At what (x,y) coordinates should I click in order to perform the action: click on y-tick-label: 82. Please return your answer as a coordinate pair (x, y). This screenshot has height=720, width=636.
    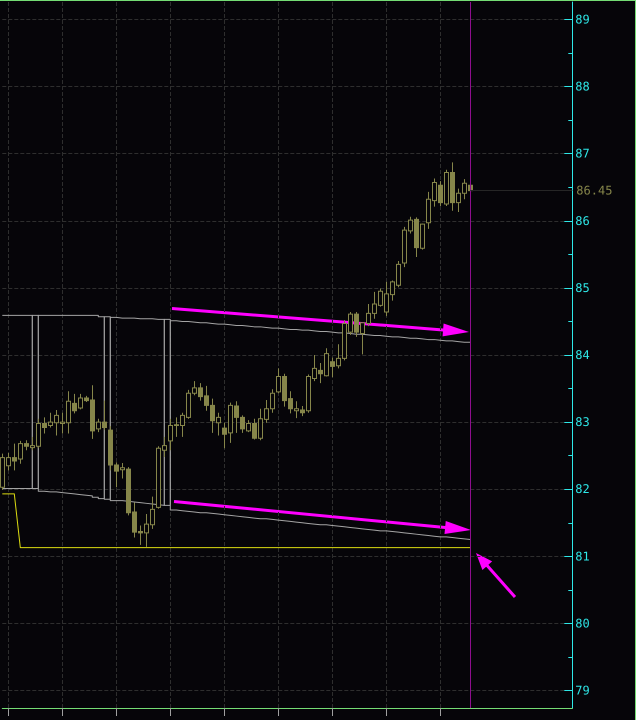
    Looking at the image, I should click on (582, 489).